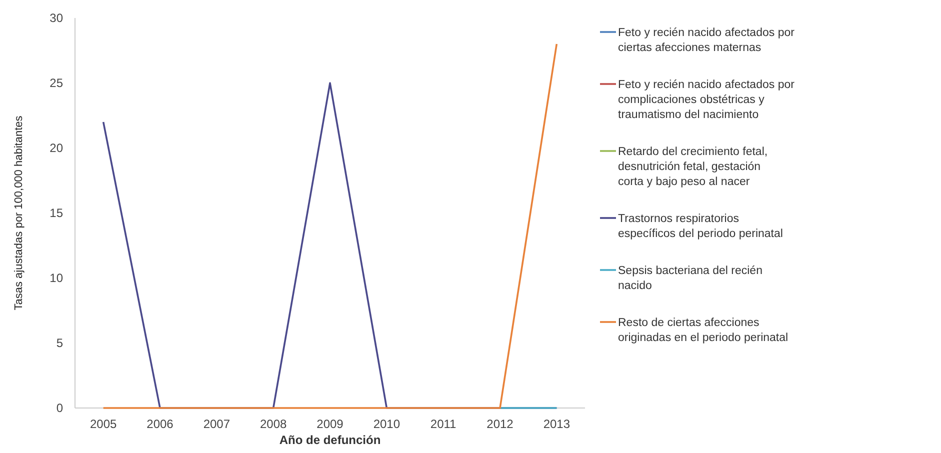 The image size is (941, 453). What do you see at coordinates (104, 424) in the screenshot?
I see `x-tick-label: 2005` at bounding box center [104, 424].